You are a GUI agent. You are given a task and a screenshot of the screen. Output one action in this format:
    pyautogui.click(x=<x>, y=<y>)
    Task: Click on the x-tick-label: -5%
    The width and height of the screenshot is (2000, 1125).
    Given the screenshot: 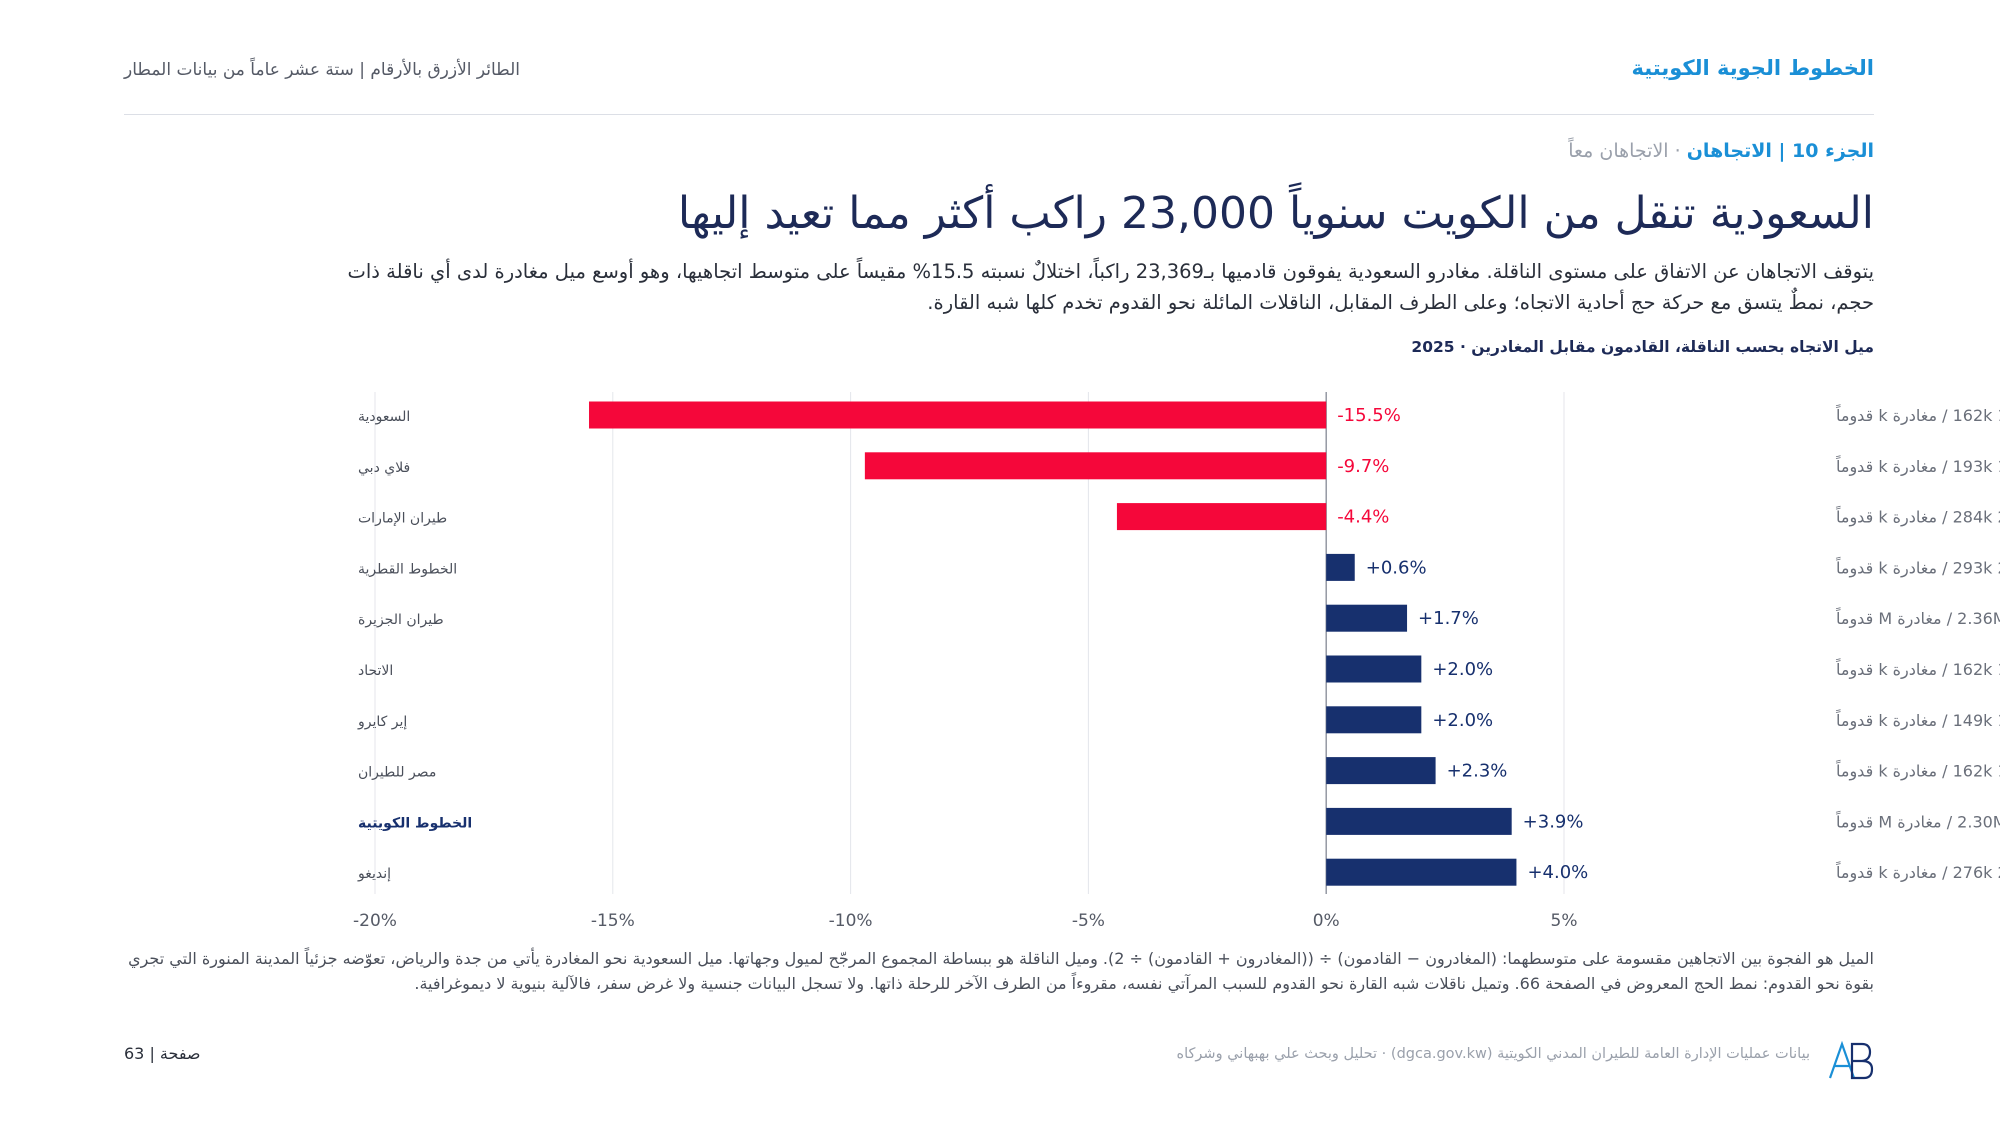 What is the action you would take?
    pyautogui.click(x=1088, y=921)
    